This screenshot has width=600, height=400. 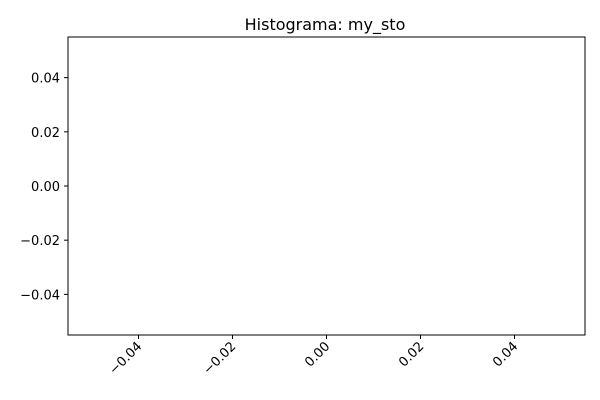 What do you see at coordinates (126, 358) in the screenshot?
I see `x-tick-label: −0.04` at bounding box center [126, 358].